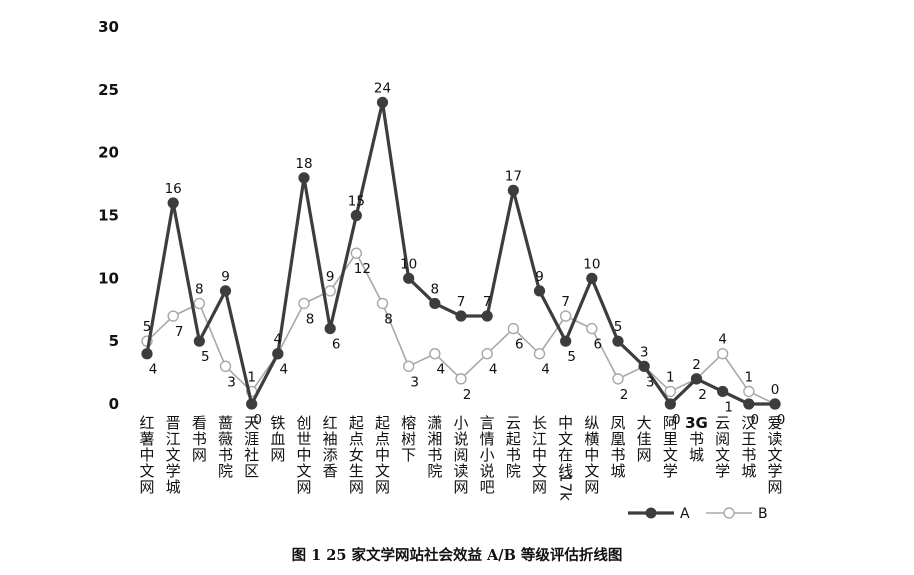 Image resolution: width=914 pixels, height=575 pixels. I want to click on data-label-B: 12, so click(362, 269).